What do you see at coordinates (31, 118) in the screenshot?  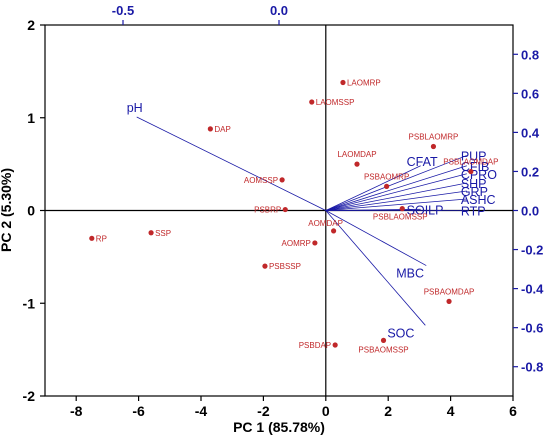 I see `y-tick-label: 1` at bounding box center [31, 118].